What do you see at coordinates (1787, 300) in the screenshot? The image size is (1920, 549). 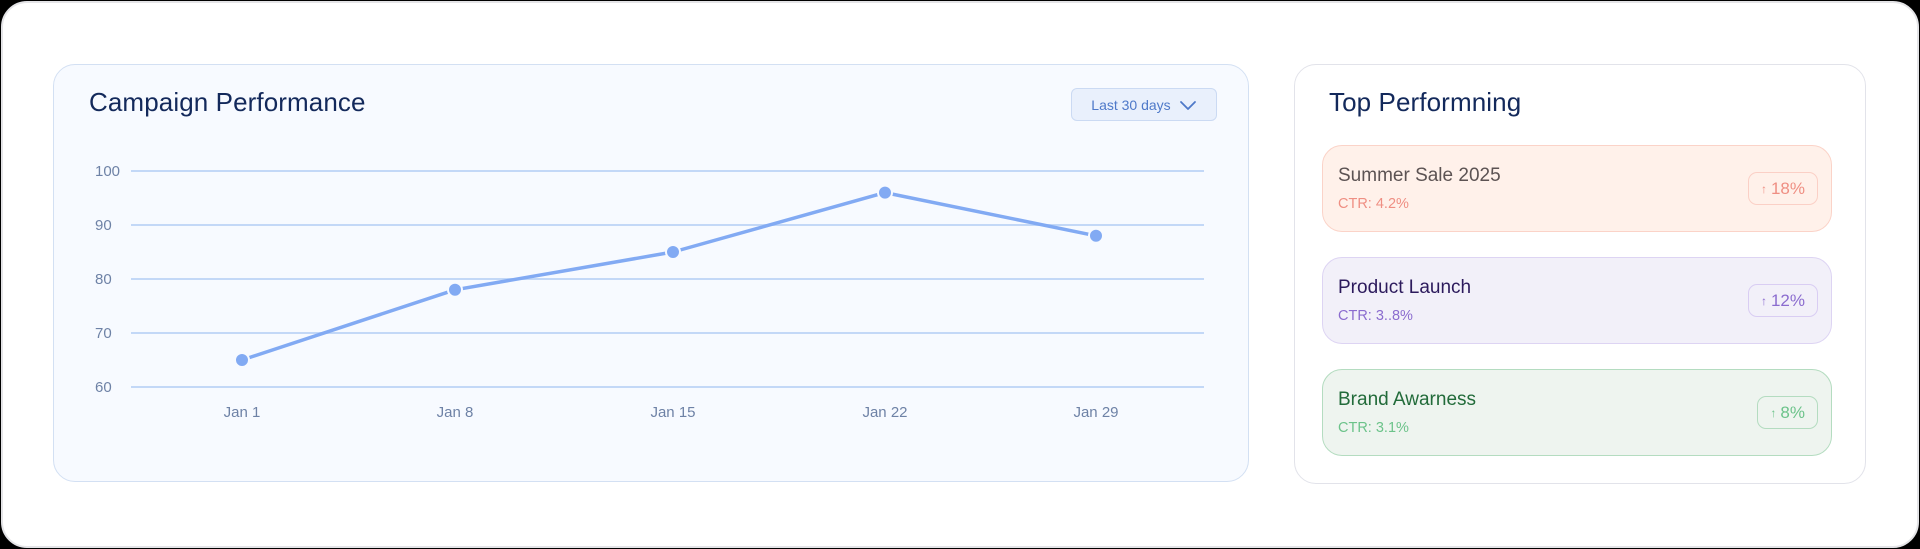 I see `change-value: 12%` at bounding box center [1787, 300].